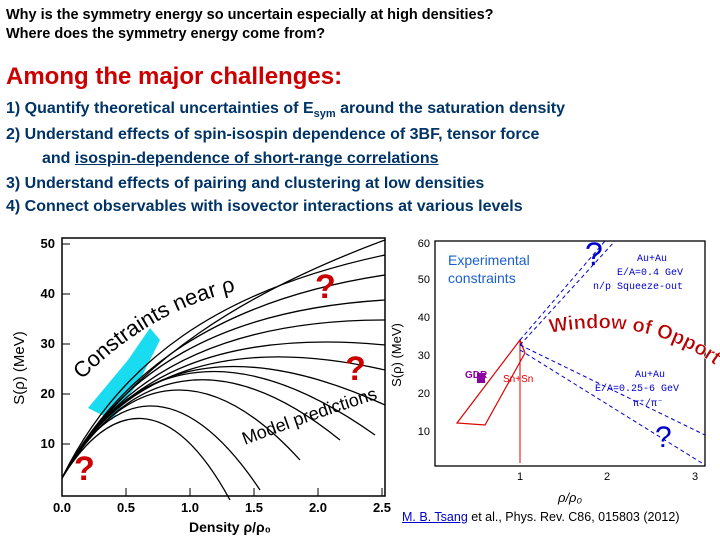 Image resolution: width=720 pixels, height=540 pixels. I want to click on right-ytick: 50, so click(424, 280).